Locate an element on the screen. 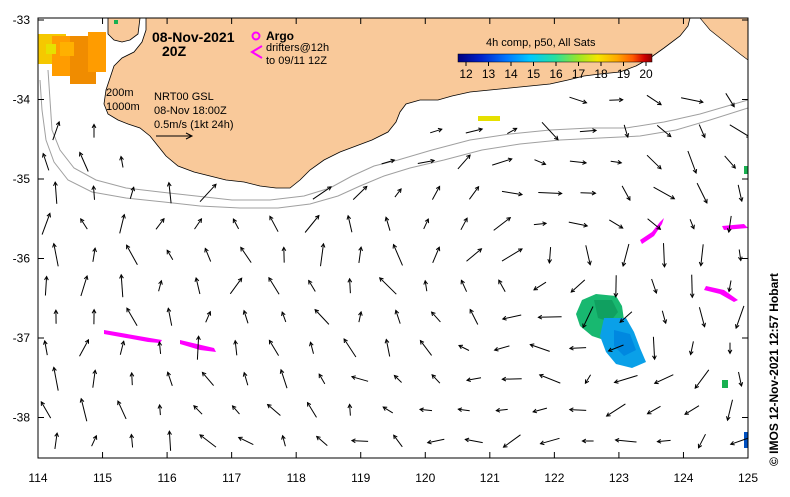 This screenshot has height=497, width=790. isobath-200m-label: 200m is located at coordinates (120, 93).